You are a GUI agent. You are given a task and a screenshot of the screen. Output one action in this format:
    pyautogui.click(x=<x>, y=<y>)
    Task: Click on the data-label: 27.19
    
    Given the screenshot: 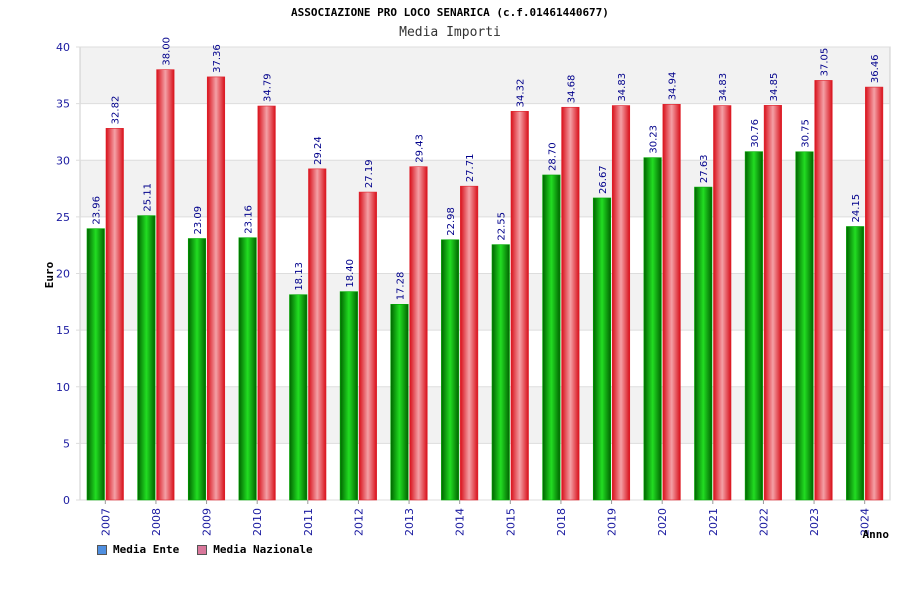 What is the action you would take?
    pyautogui.click(x=369, y=173)
    